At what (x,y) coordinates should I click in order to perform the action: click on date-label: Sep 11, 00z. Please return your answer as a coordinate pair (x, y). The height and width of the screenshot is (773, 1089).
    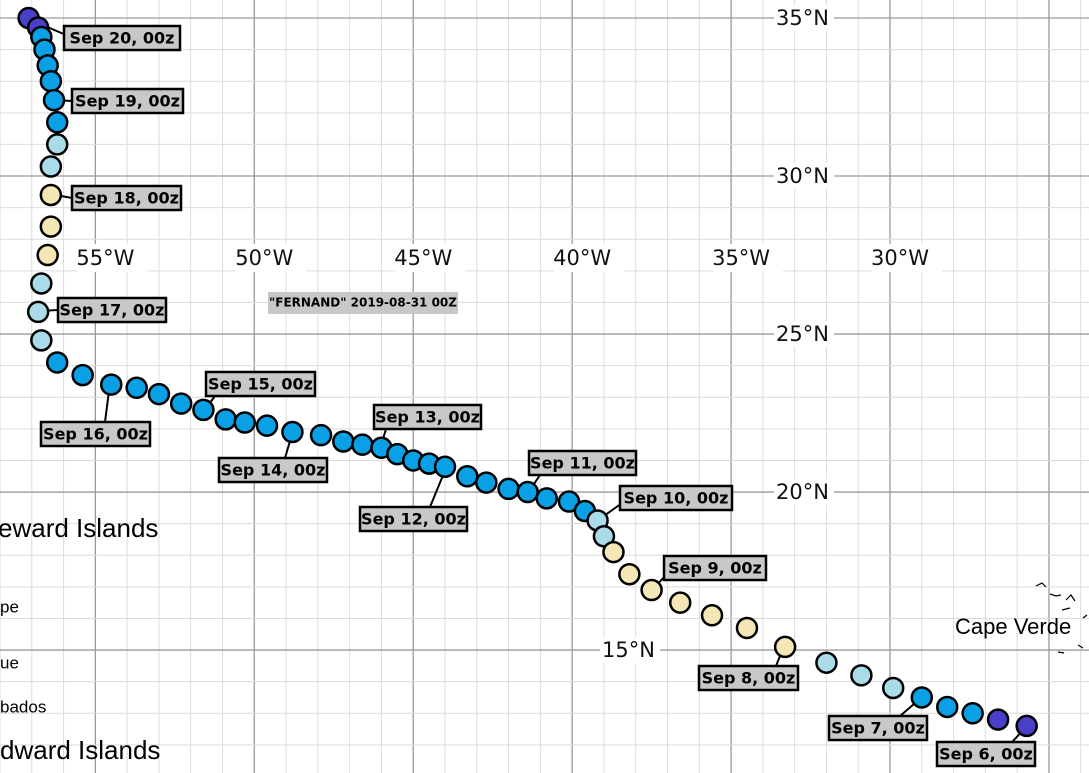
    Looking at the image, I should click on (582, 463).